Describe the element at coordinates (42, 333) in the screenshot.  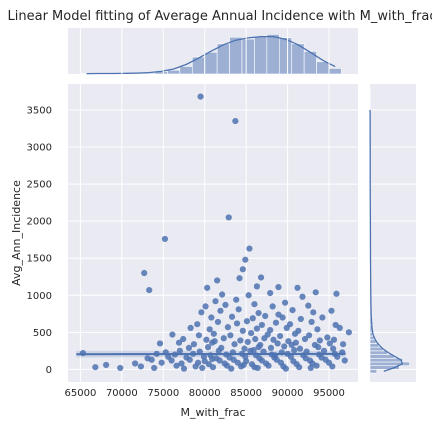
I see `y-tick-label: 500` at that location.